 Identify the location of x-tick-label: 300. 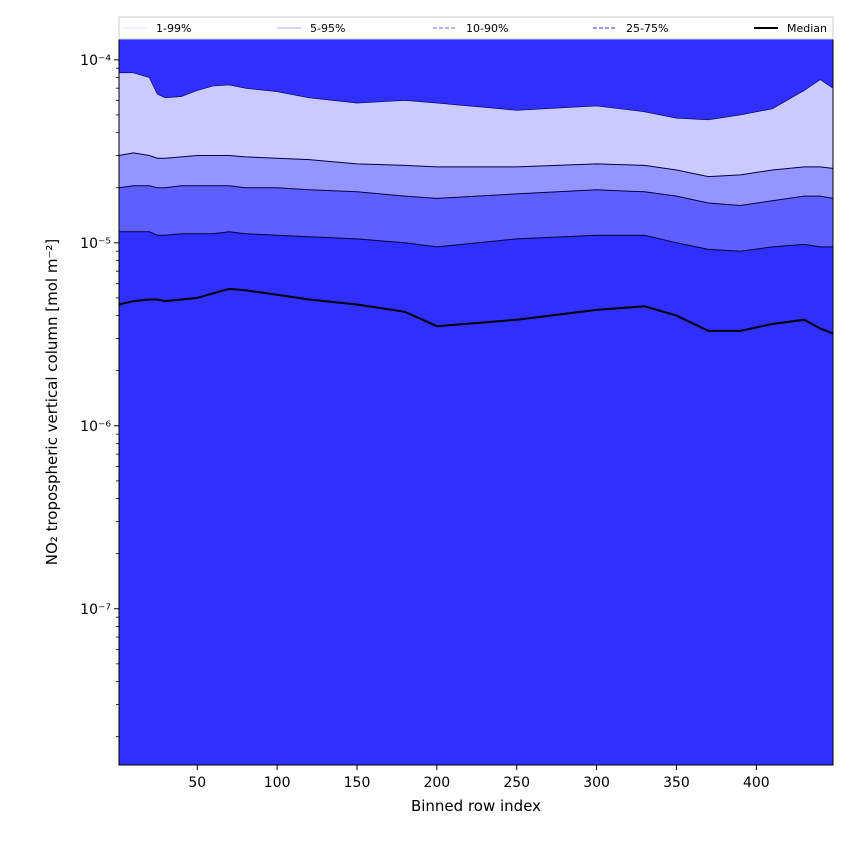
(596, 783).